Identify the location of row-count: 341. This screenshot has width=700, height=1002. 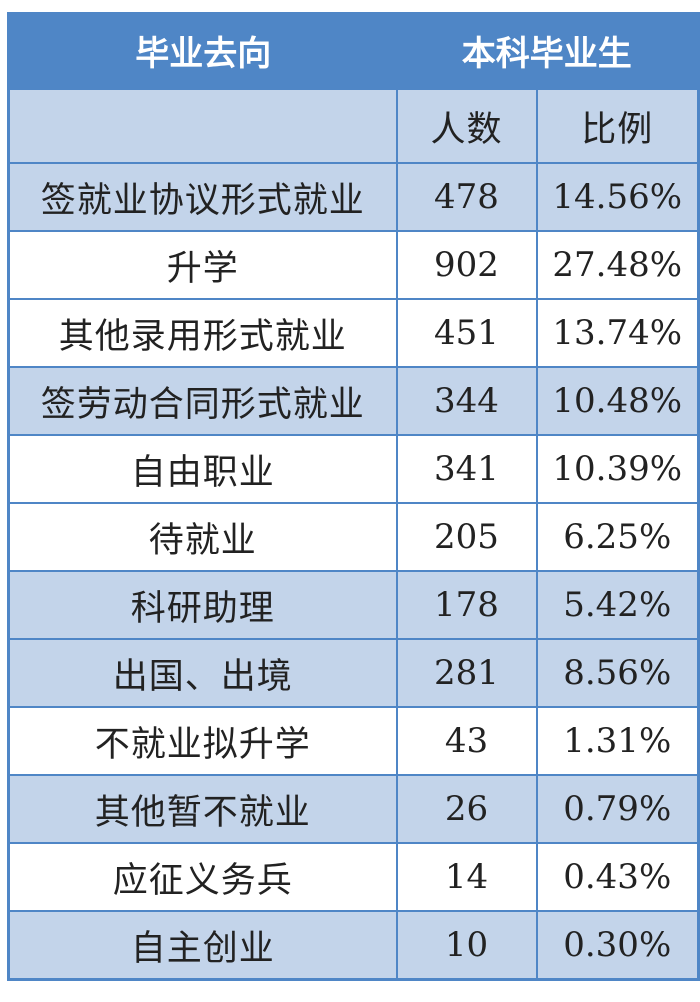
(466, 469).